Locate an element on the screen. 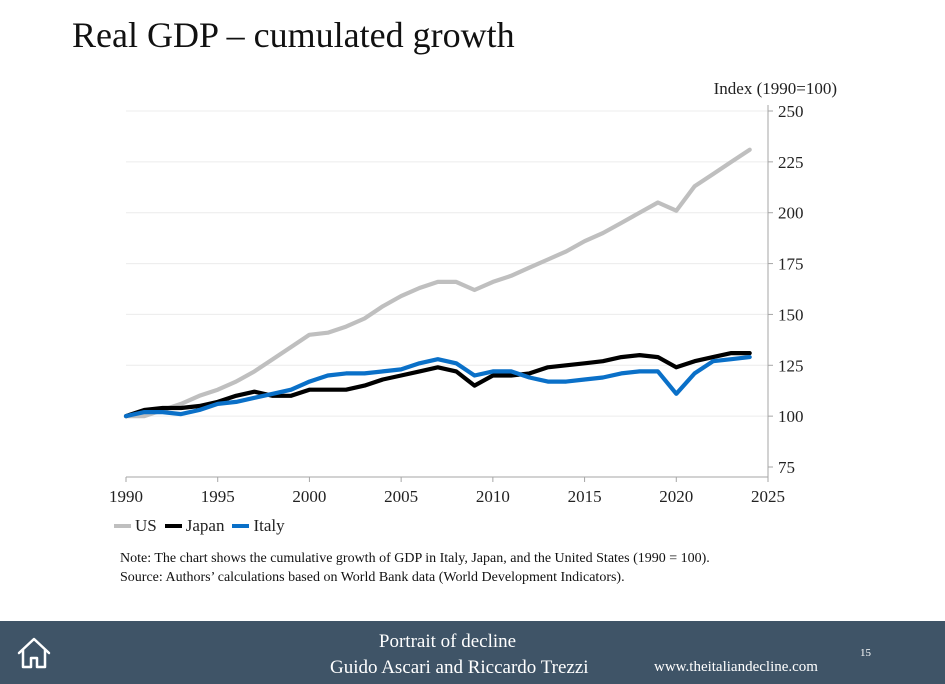  y-tick-label: 100 is located at coordinates (791, 416).